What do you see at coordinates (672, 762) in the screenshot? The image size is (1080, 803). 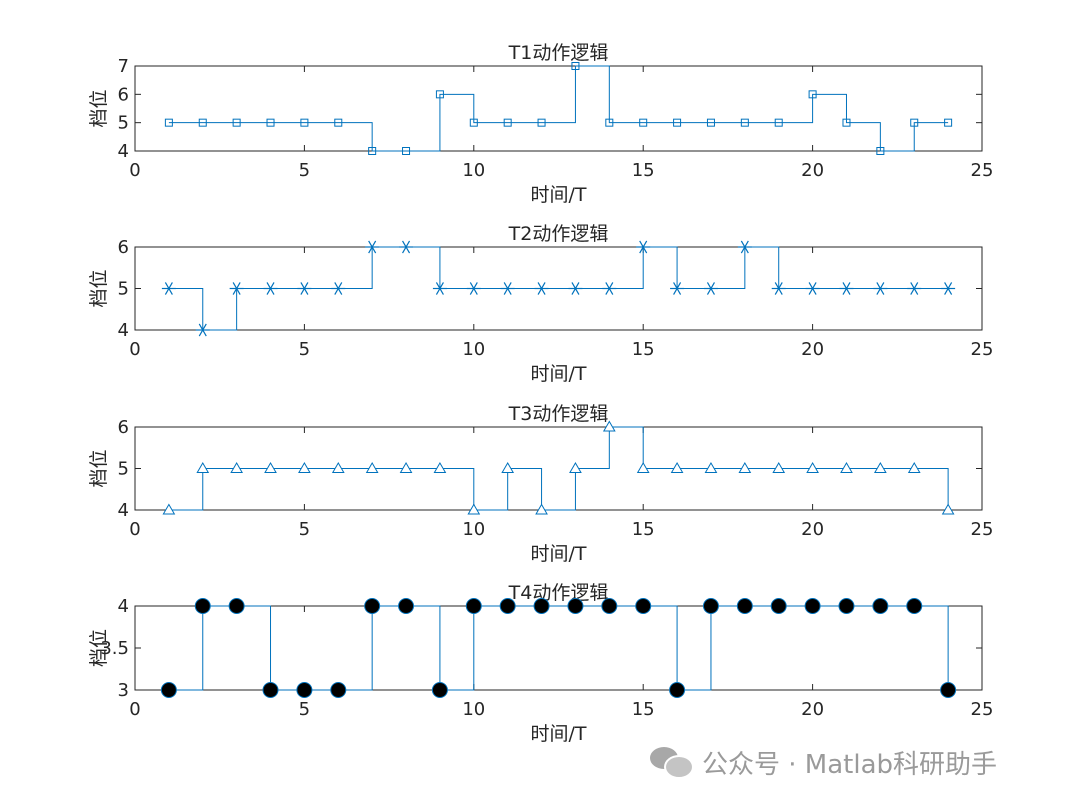 I see `wechat-icon` at bounding box center [672, 762].